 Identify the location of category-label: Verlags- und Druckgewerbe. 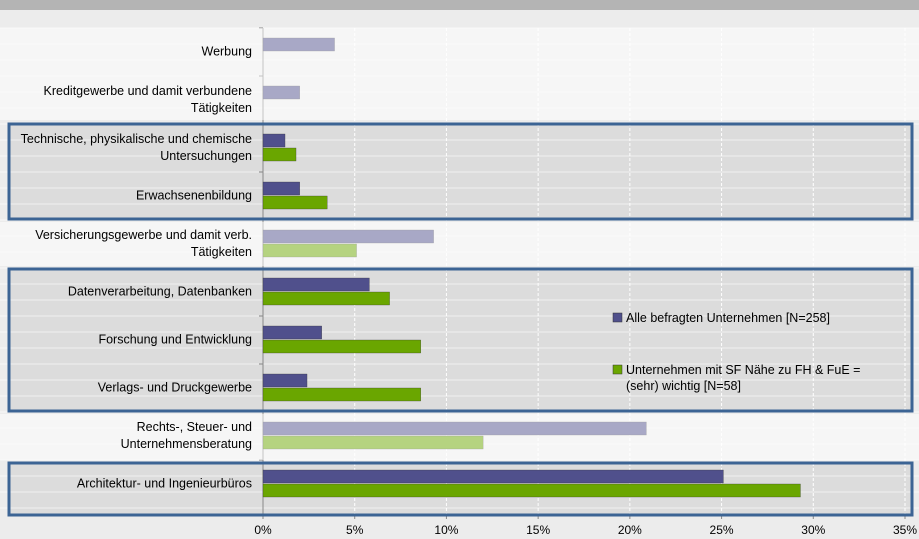
(174, 387).